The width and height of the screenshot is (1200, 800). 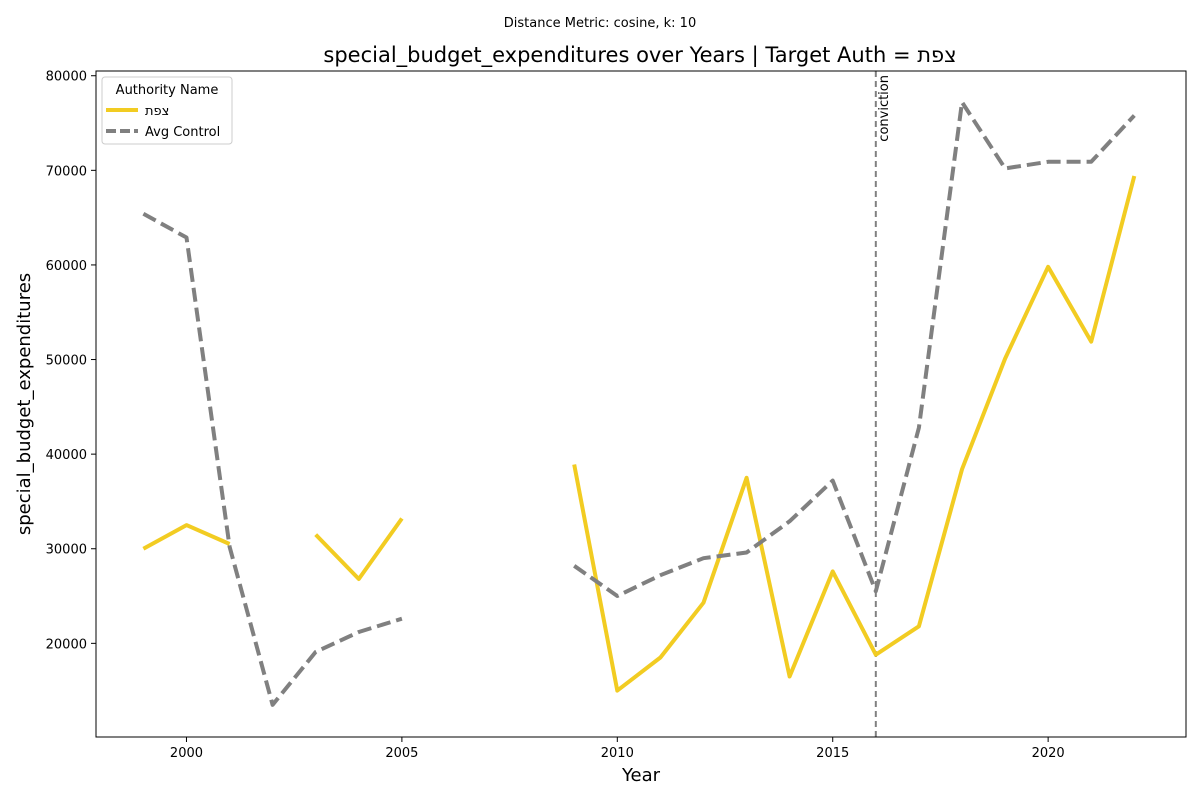 I want to click on legend-title: Authority Name, so click(x=167, y=90).